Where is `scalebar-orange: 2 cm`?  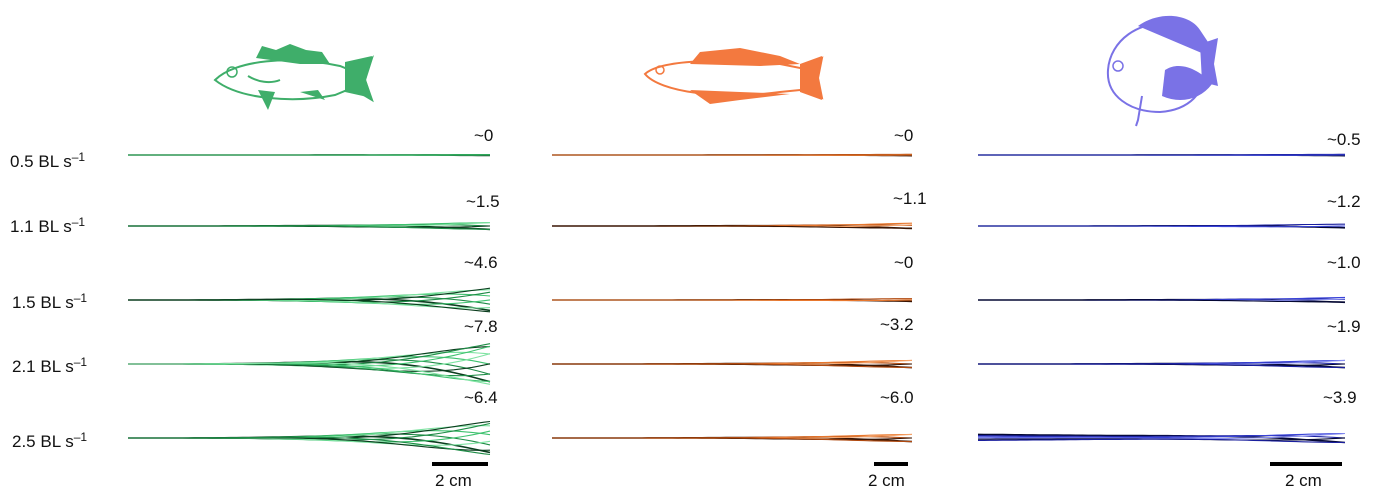 scalebar-orange: 2 cm is located at coordinates (888, 476).